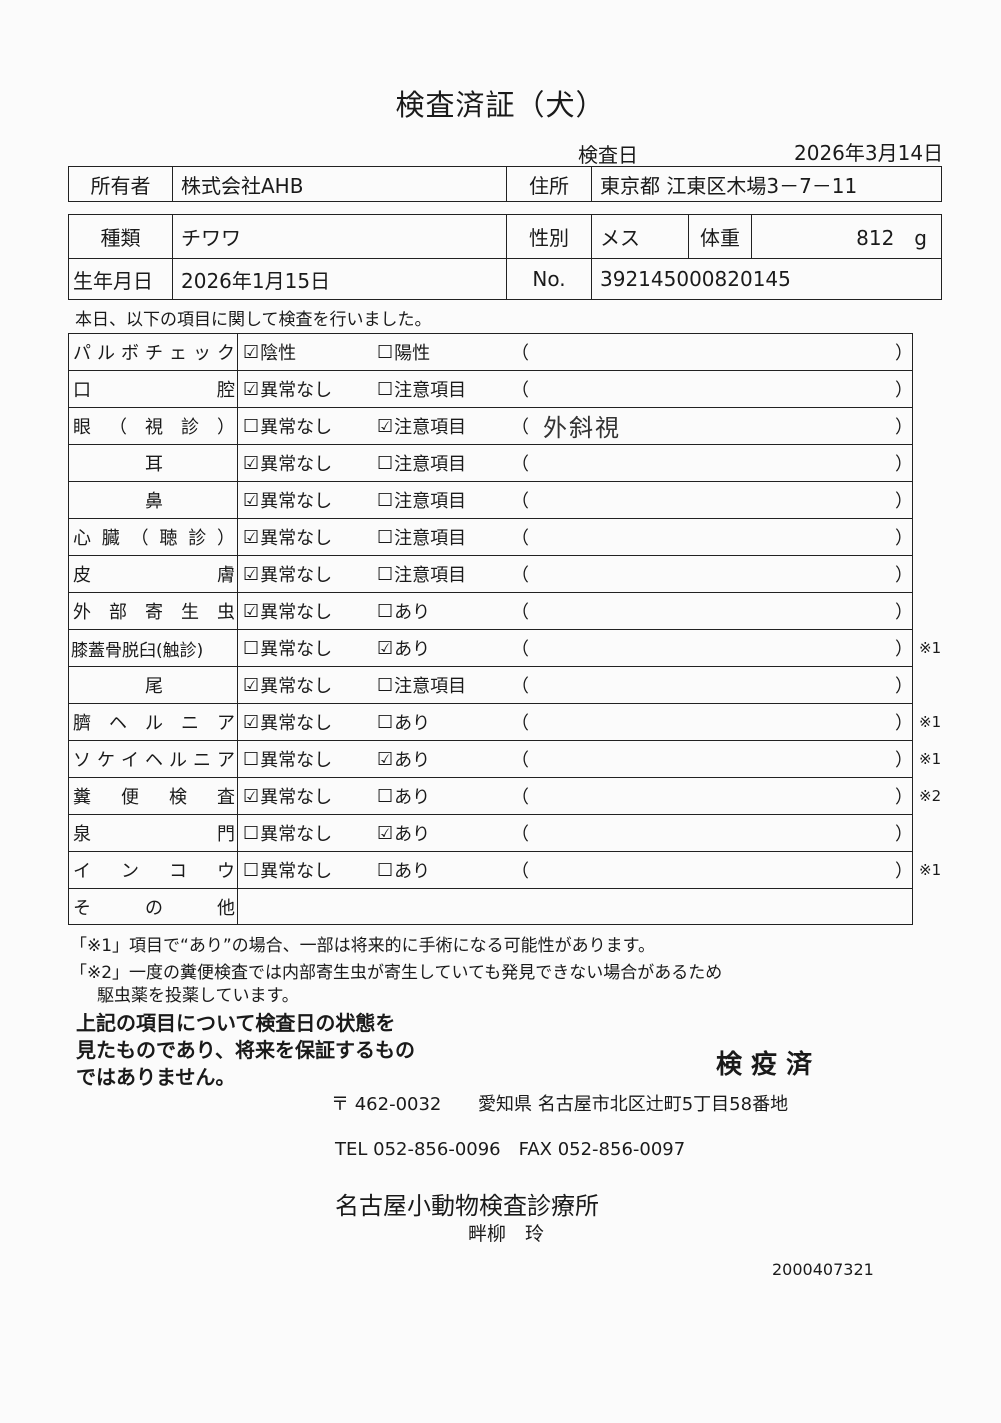 This screenshot has height=1423, width=1001. I want to click on handwritten-remark: 外斜視, so click(582, 427).